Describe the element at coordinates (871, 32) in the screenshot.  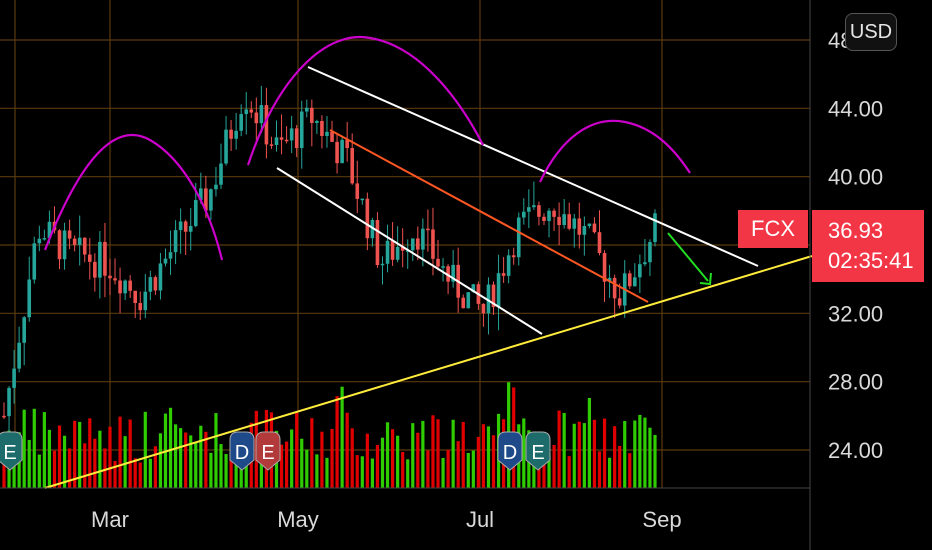
I see `currency-button: USD` at that location.